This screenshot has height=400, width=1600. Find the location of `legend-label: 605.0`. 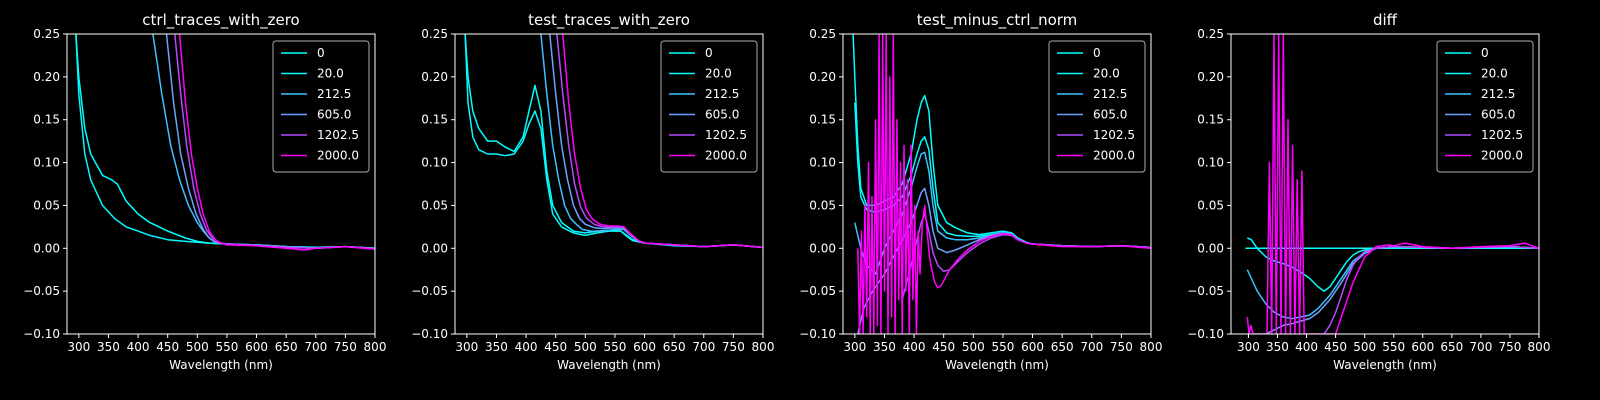

legend-label: 605.0 is located at coordinates (722, 115).